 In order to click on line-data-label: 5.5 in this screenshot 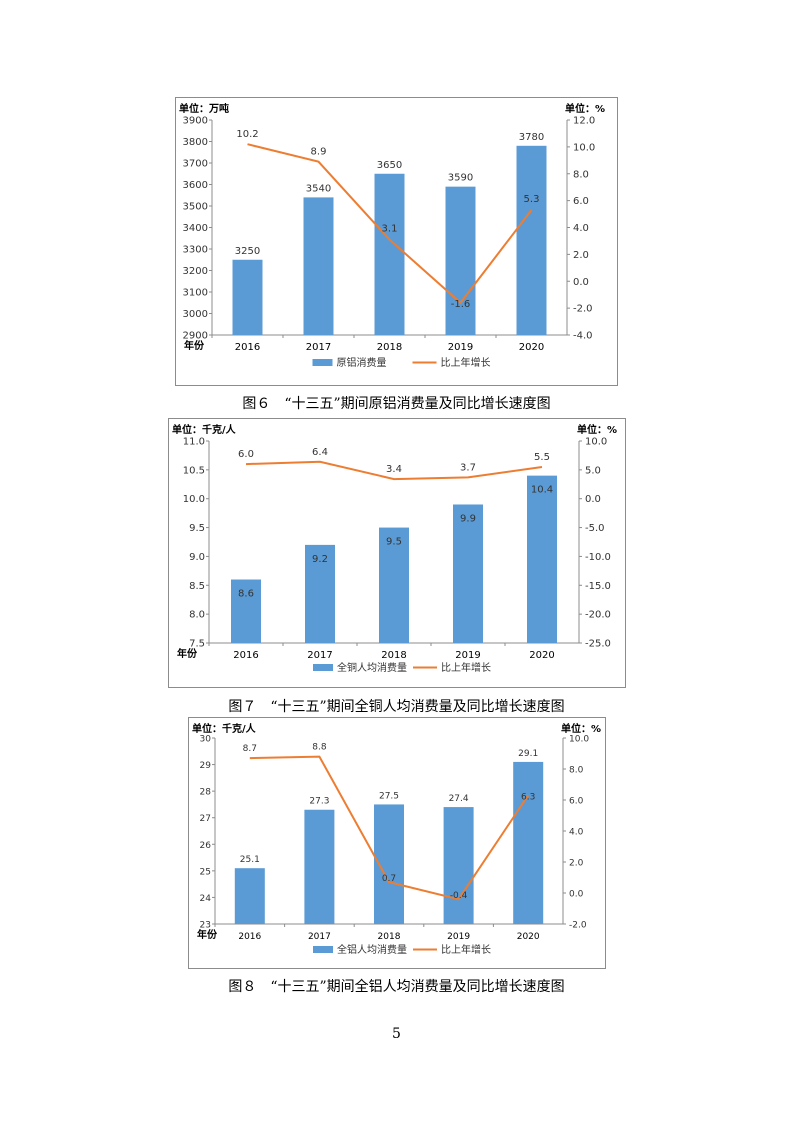, I will do `click(542, 457)`.